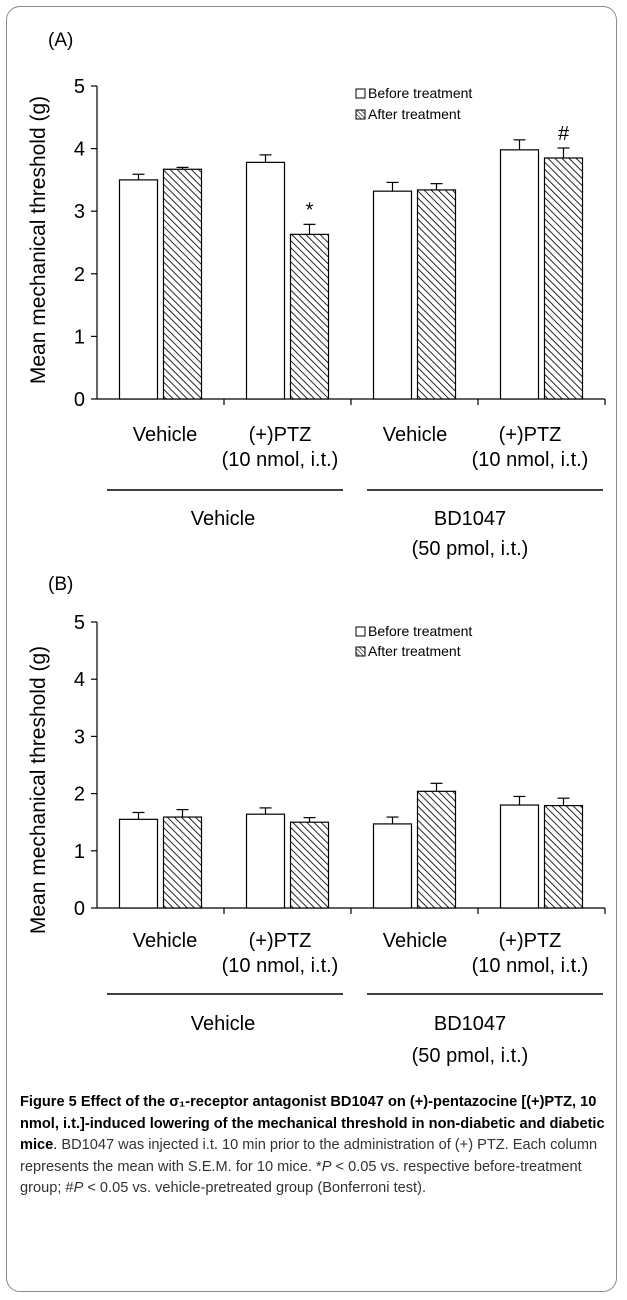 The image size is (627, 1300). I want to click on panel-a-y-tick-label: 2, so click(79, 275).